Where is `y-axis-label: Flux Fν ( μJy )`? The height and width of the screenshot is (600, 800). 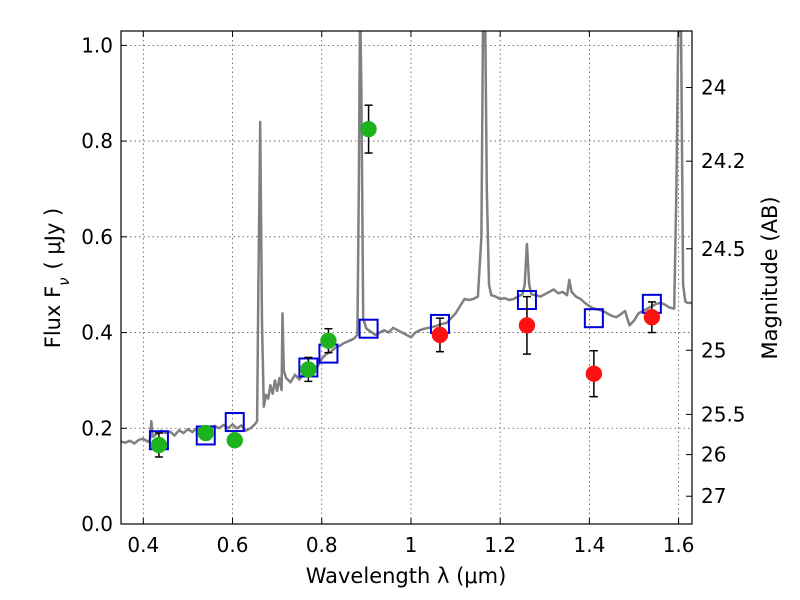 y-axis-label: Flux Fν ( μJy ) is located at coordinates (57, 278).